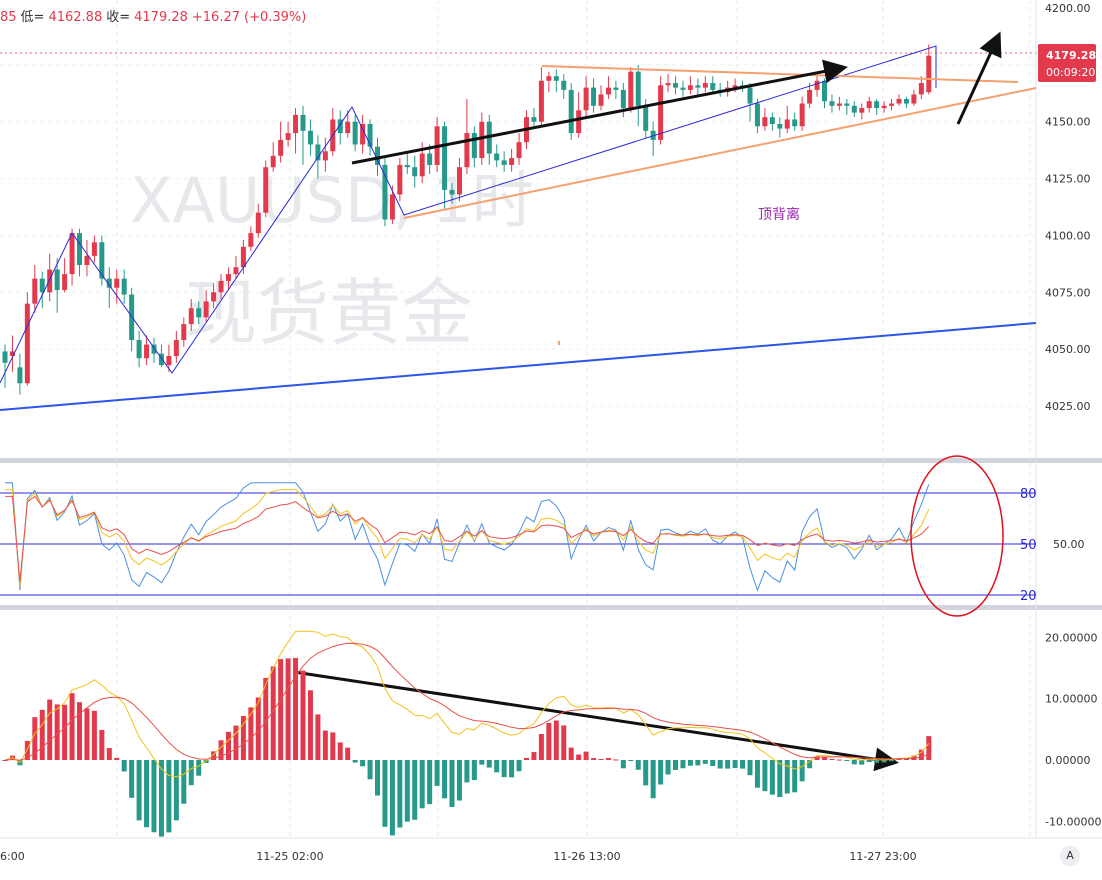 This screenshot has width=1102, height=880. What do you see at coordinates (780, 74) in the screenshot?
I see `channel-upper-line` at bounding box center [780, 74].